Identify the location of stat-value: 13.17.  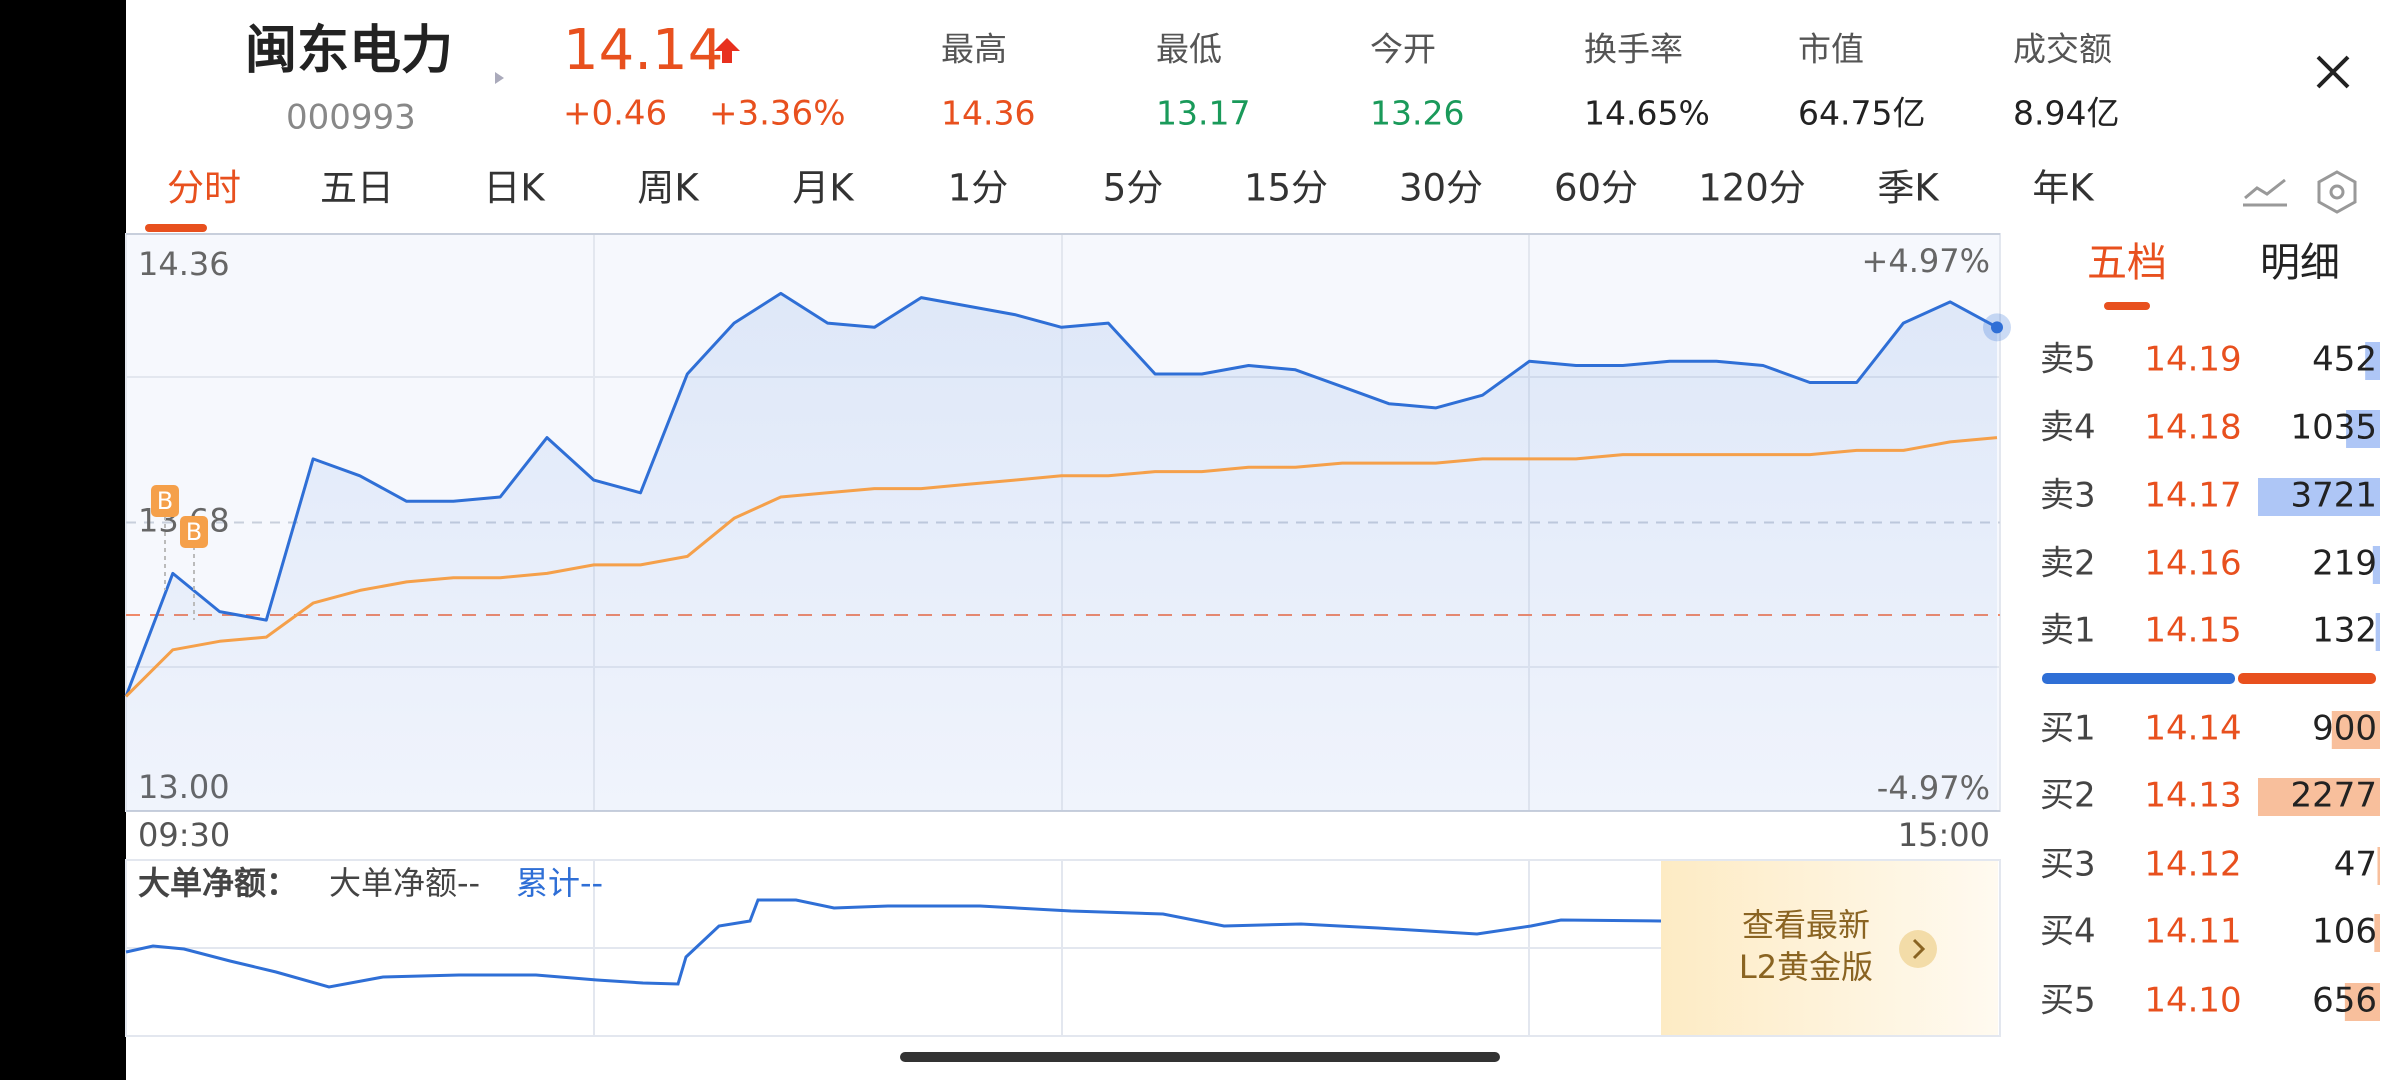
(1203, 113).